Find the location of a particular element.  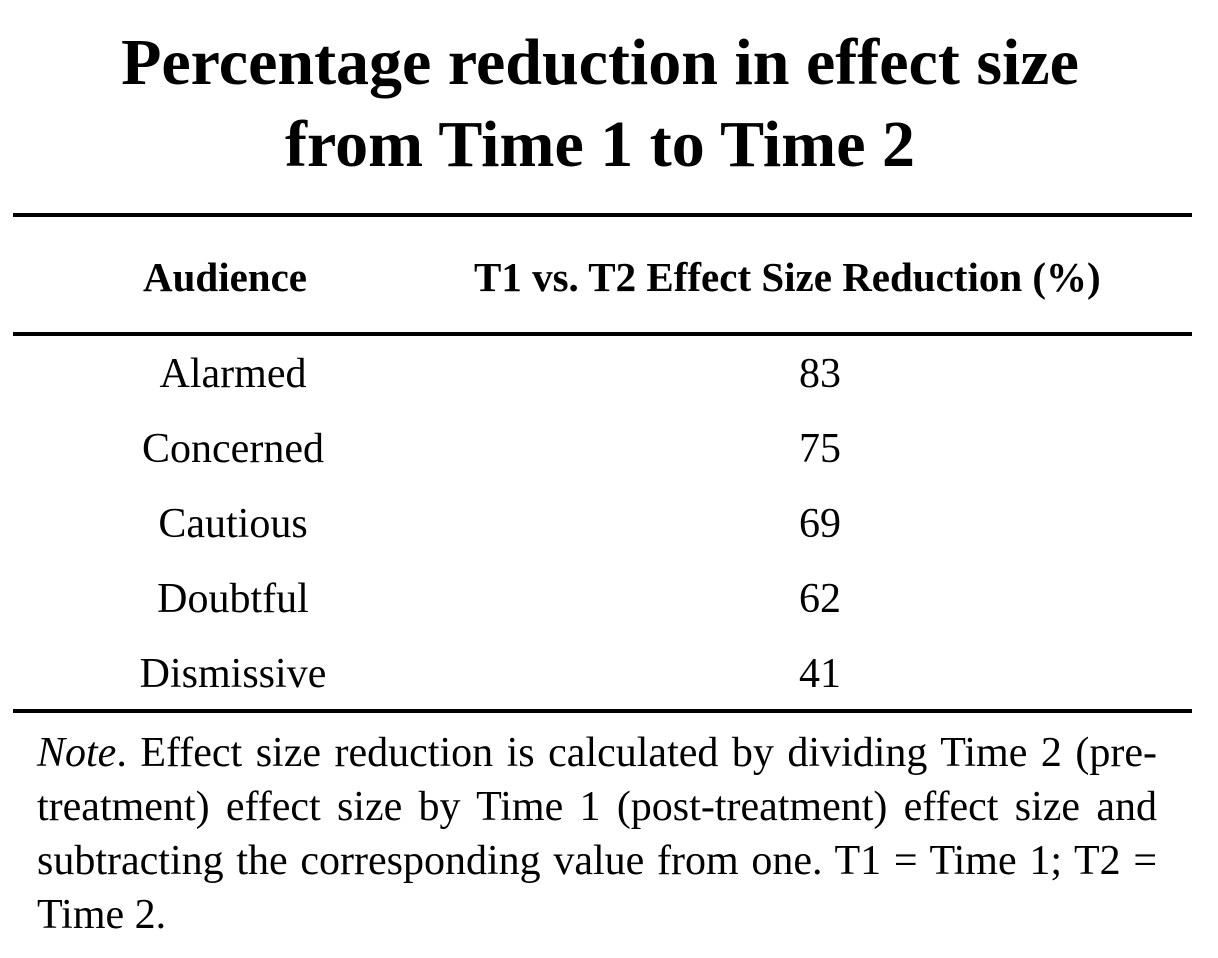

table-row: Cautious 69 is located at coordinates (609, 527).